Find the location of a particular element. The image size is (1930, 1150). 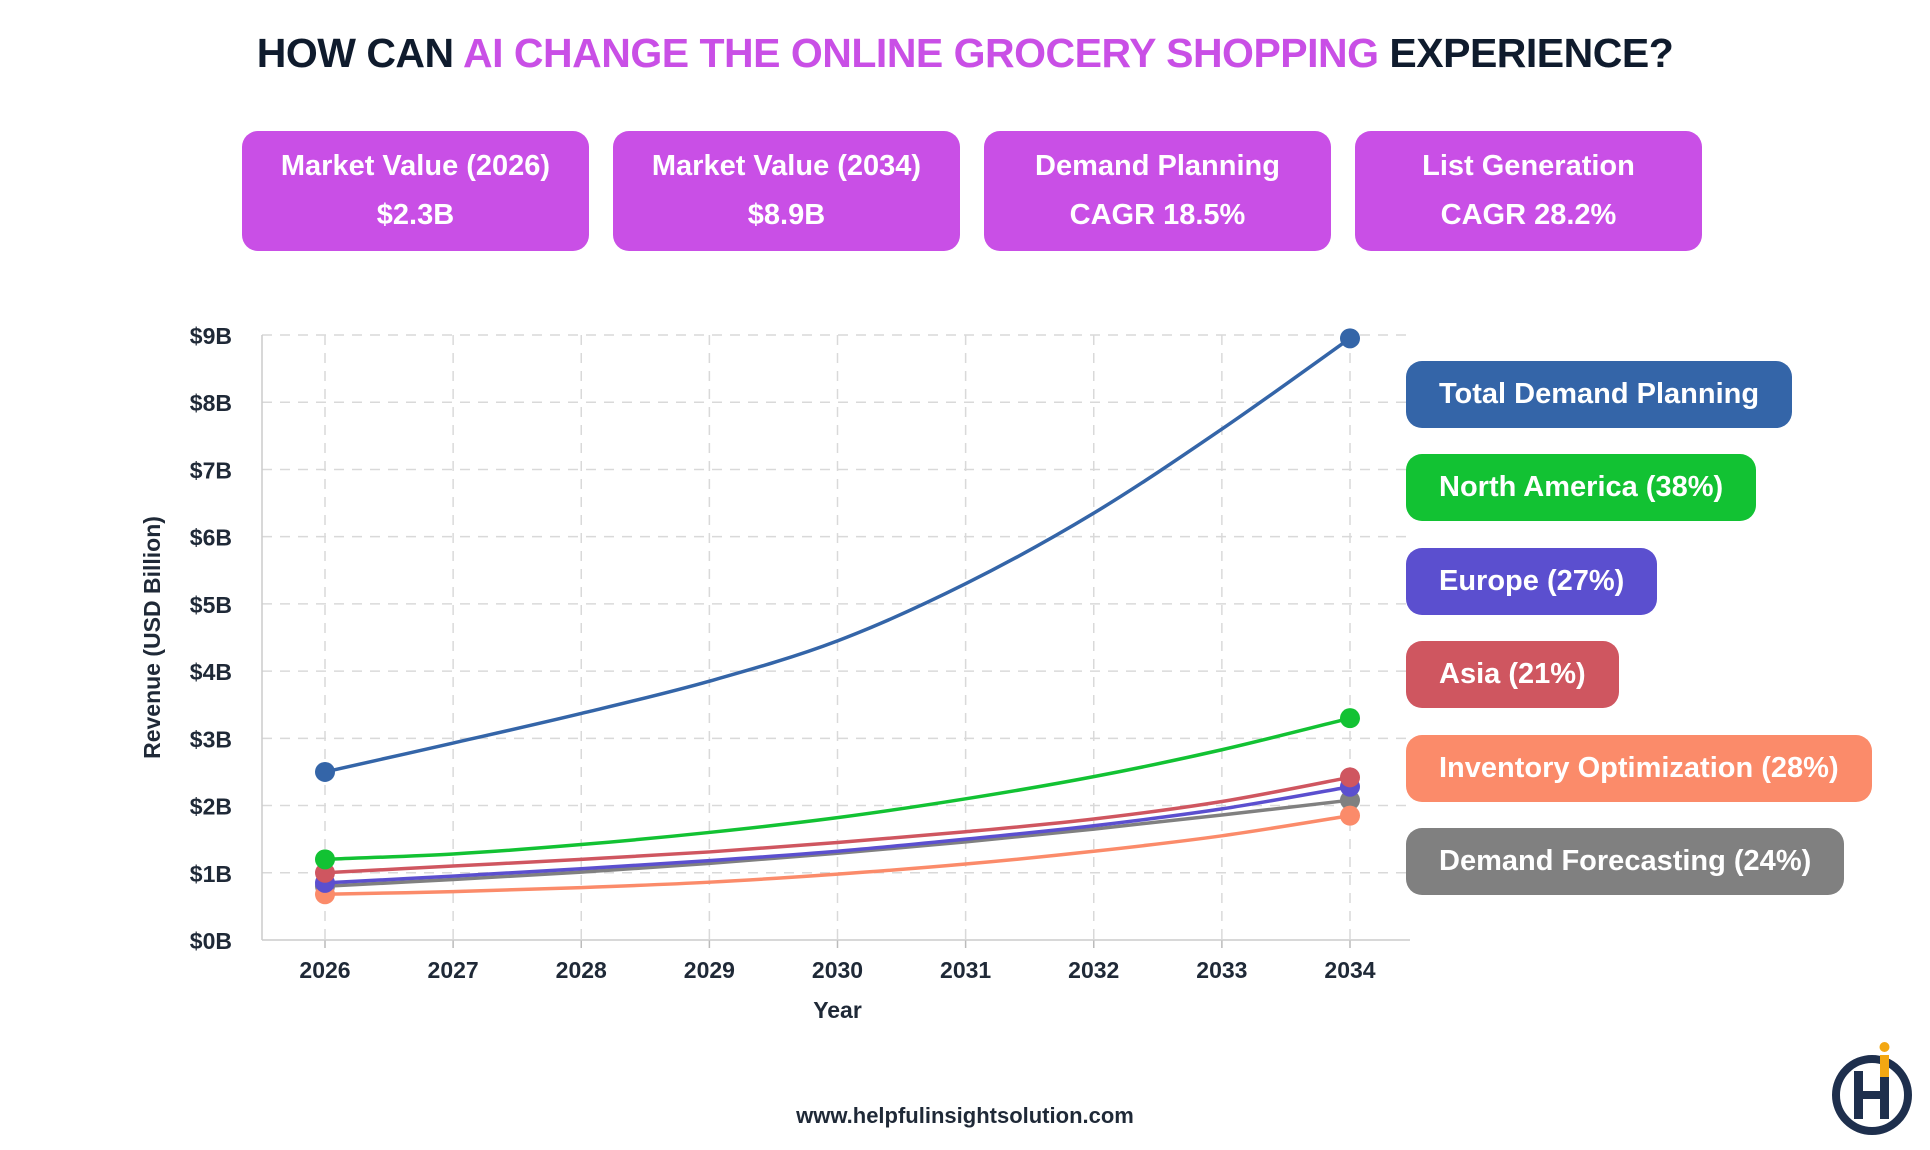

stat-card-value: $8.9B is located at coordinates (786, 215).